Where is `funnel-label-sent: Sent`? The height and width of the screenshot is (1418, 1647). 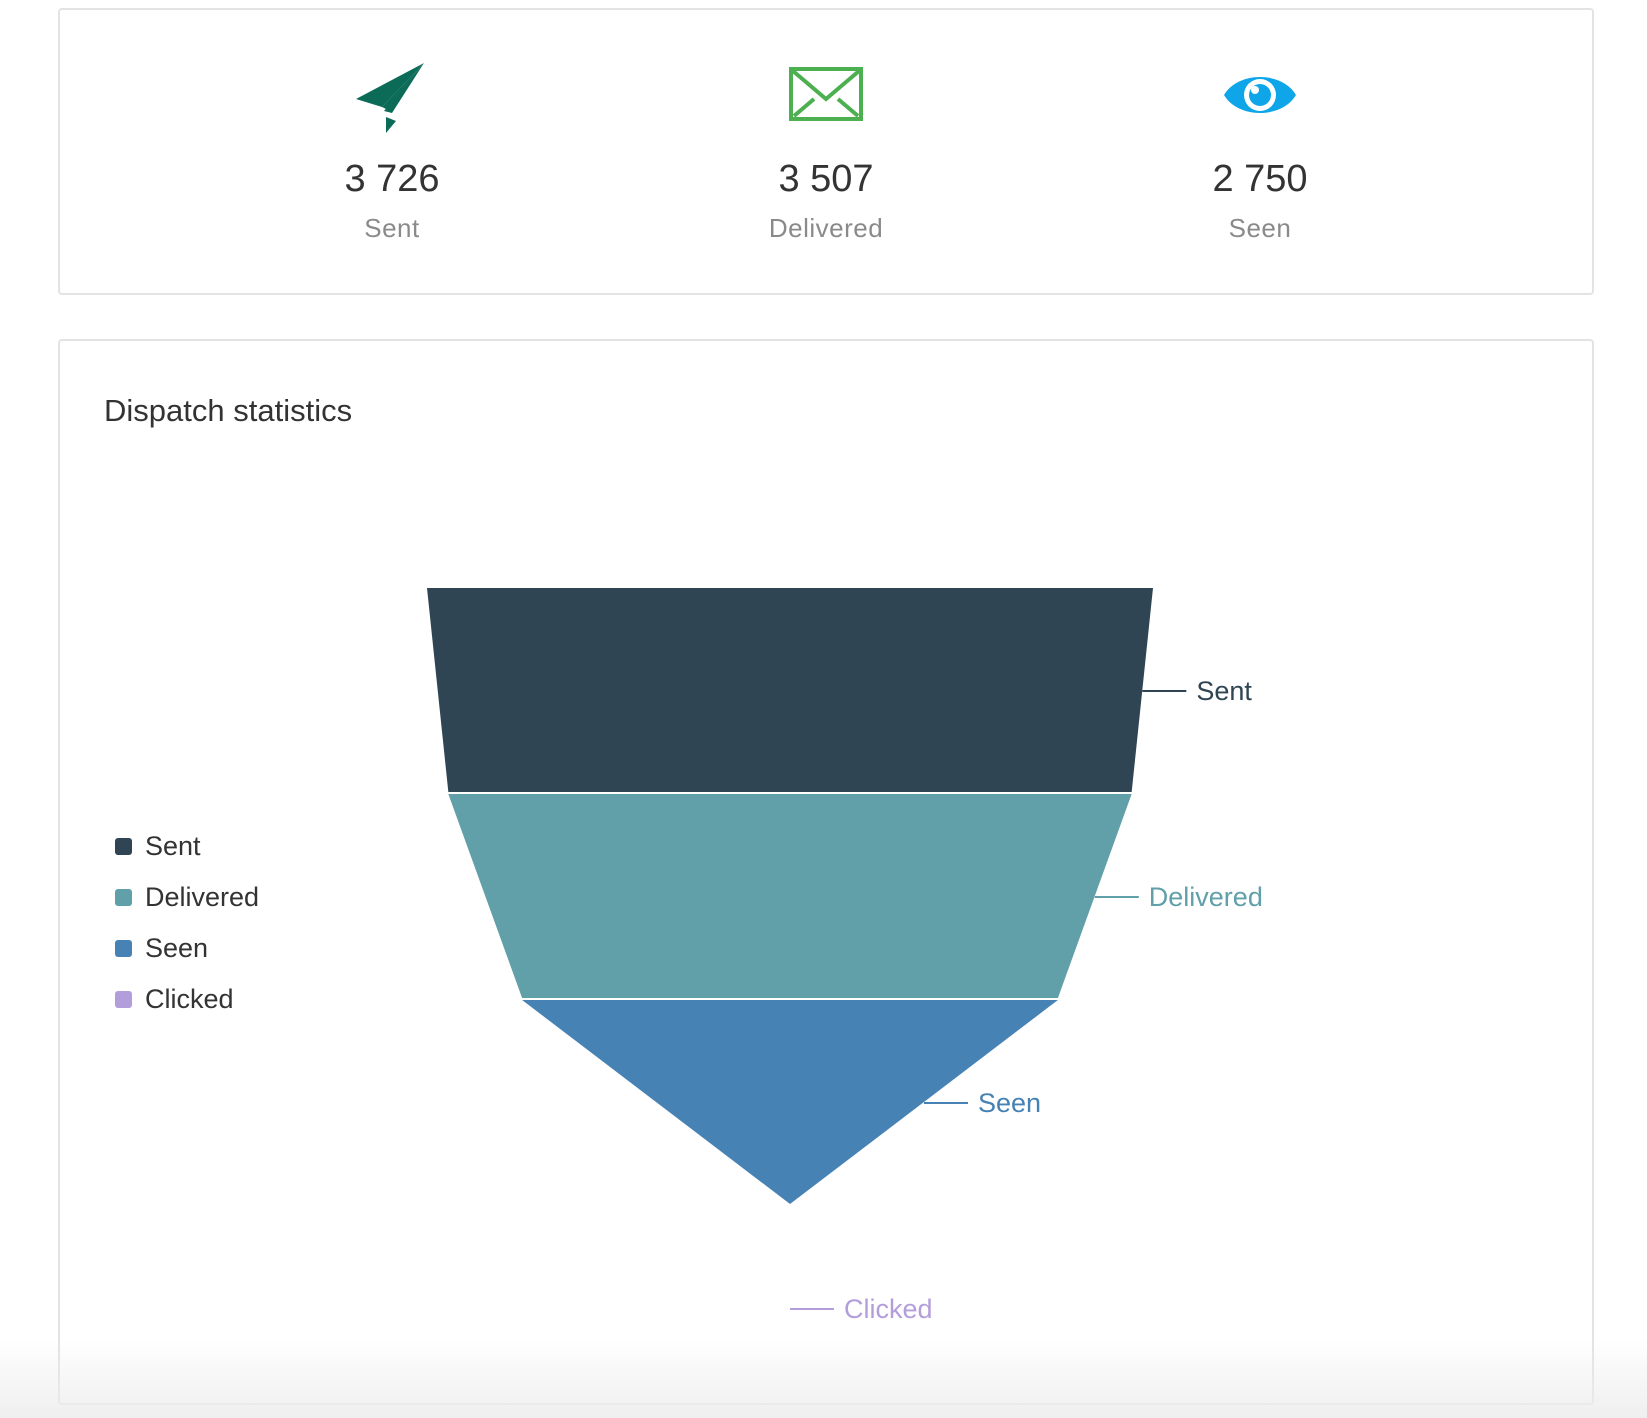
funnel-label-sent: Sent is located at coordinates (1224, 691).